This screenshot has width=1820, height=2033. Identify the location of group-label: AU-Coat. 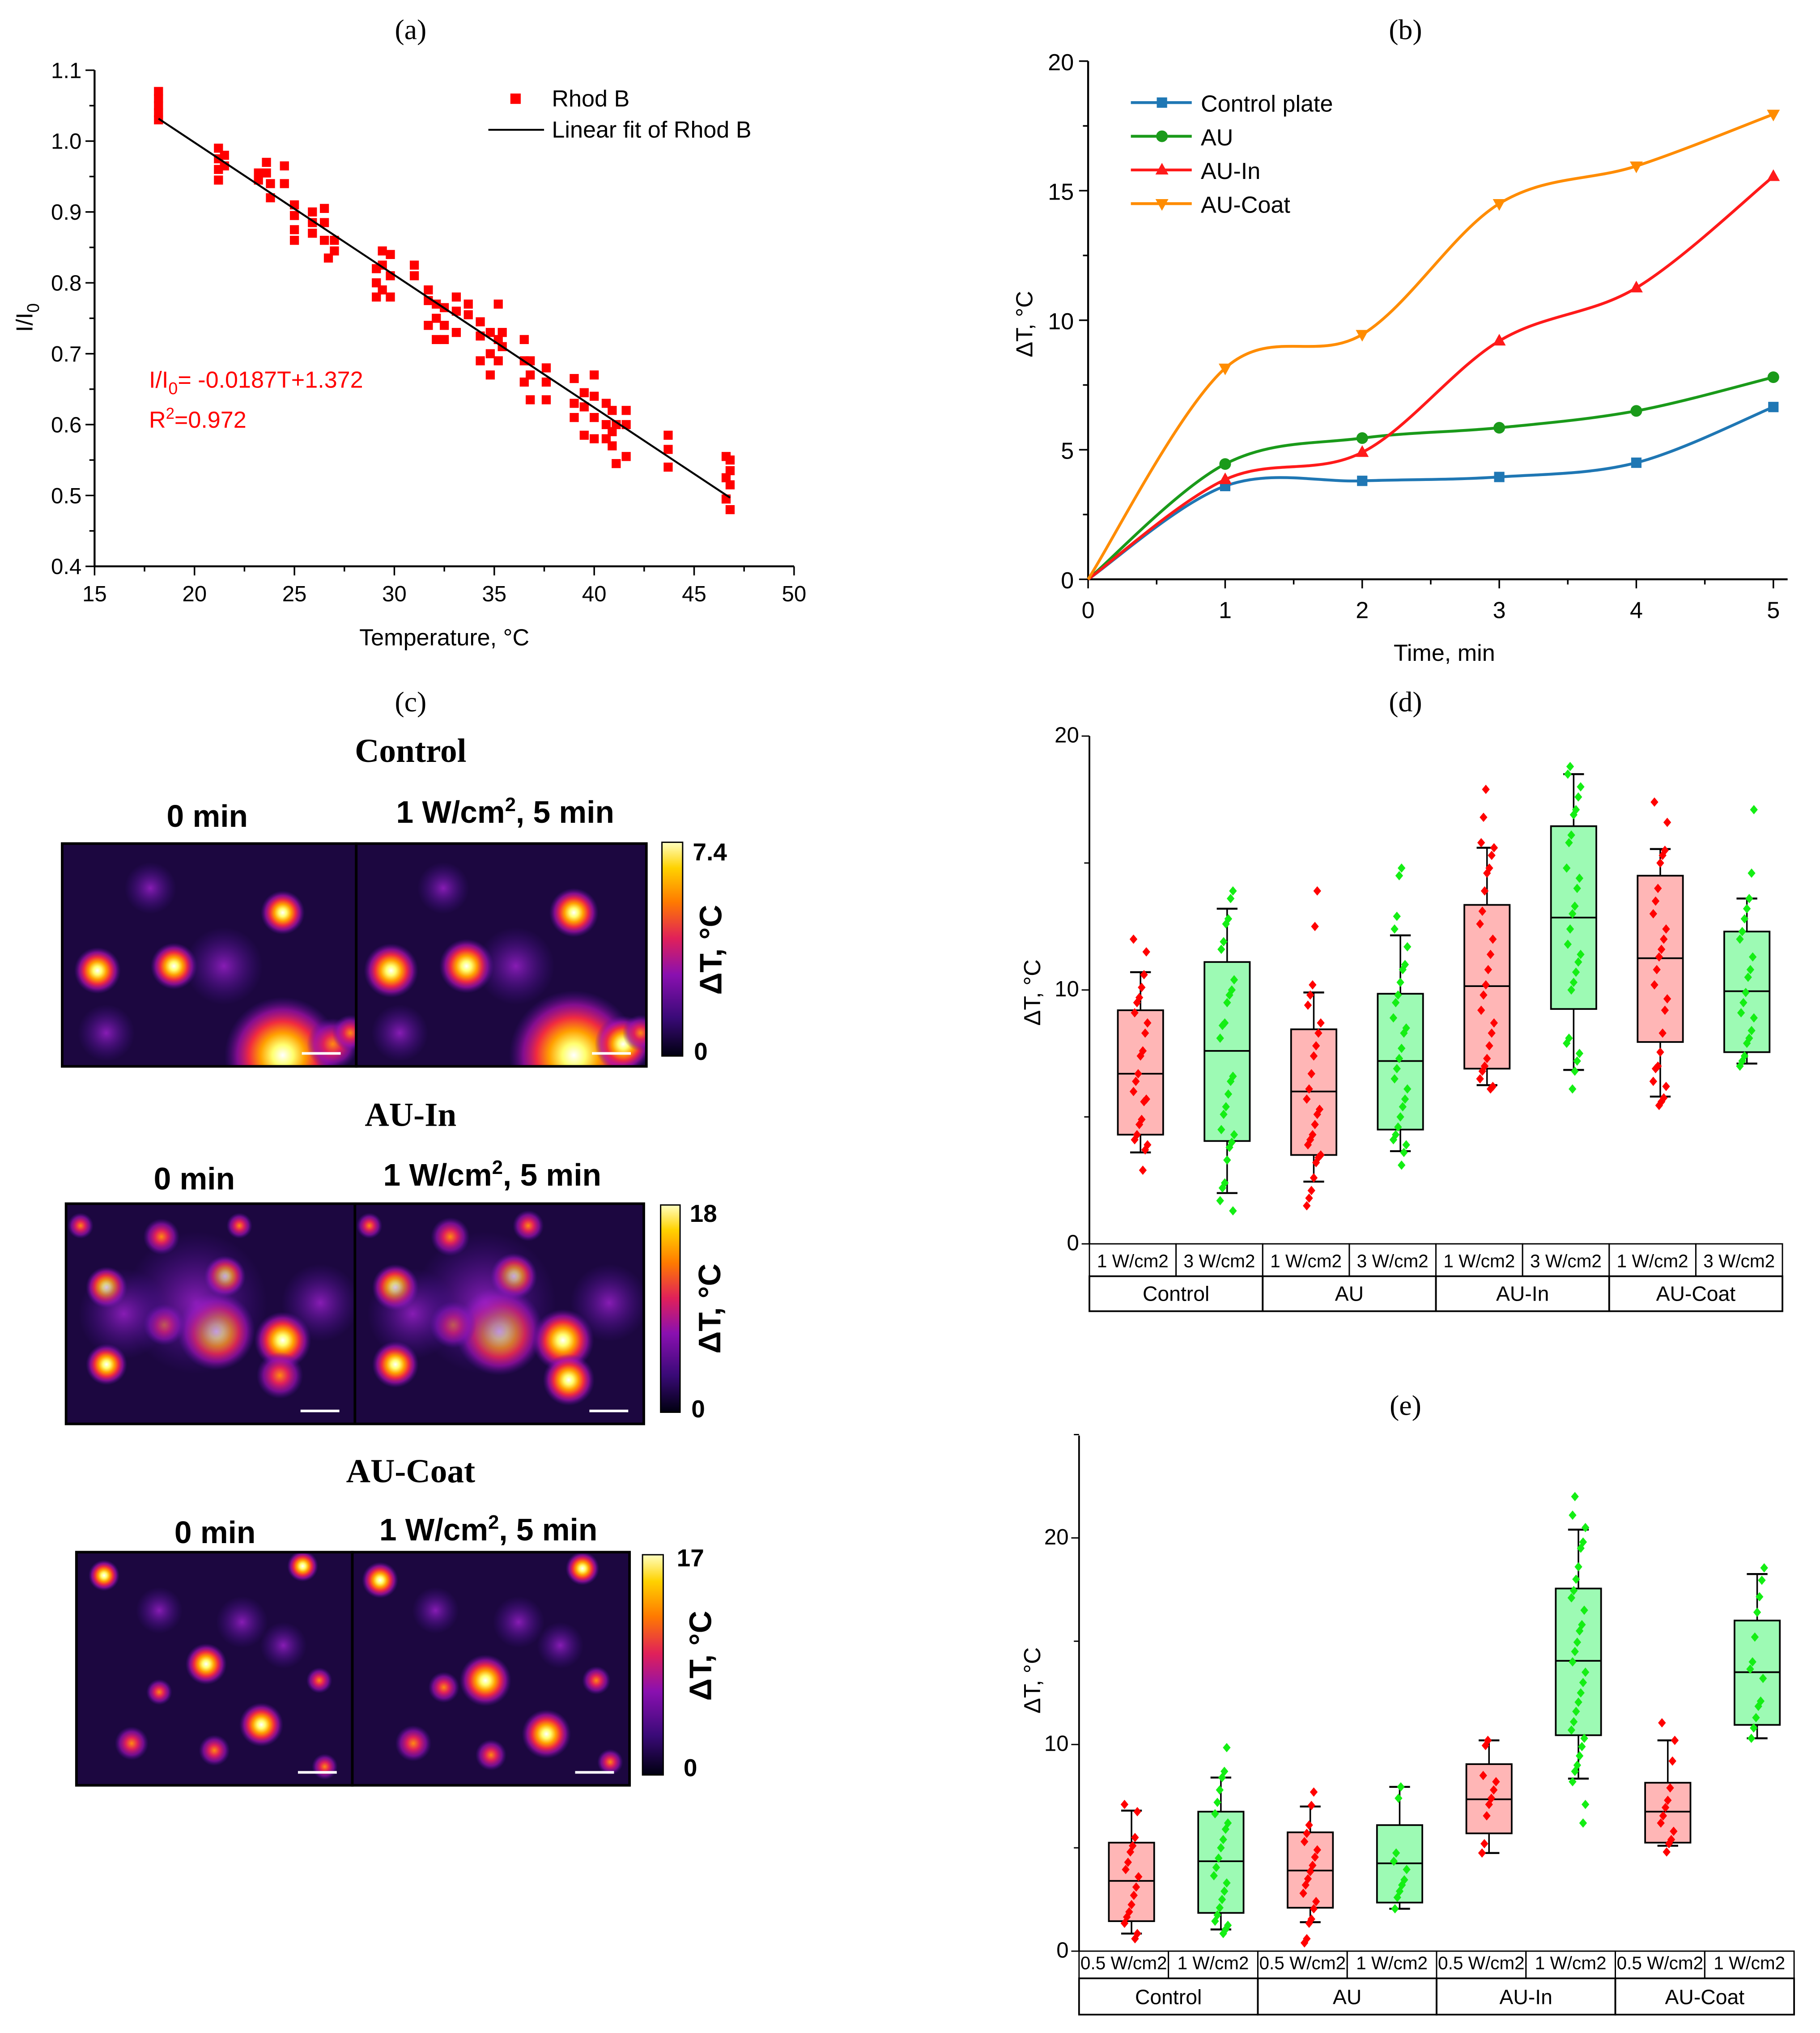
(1705, 1997).